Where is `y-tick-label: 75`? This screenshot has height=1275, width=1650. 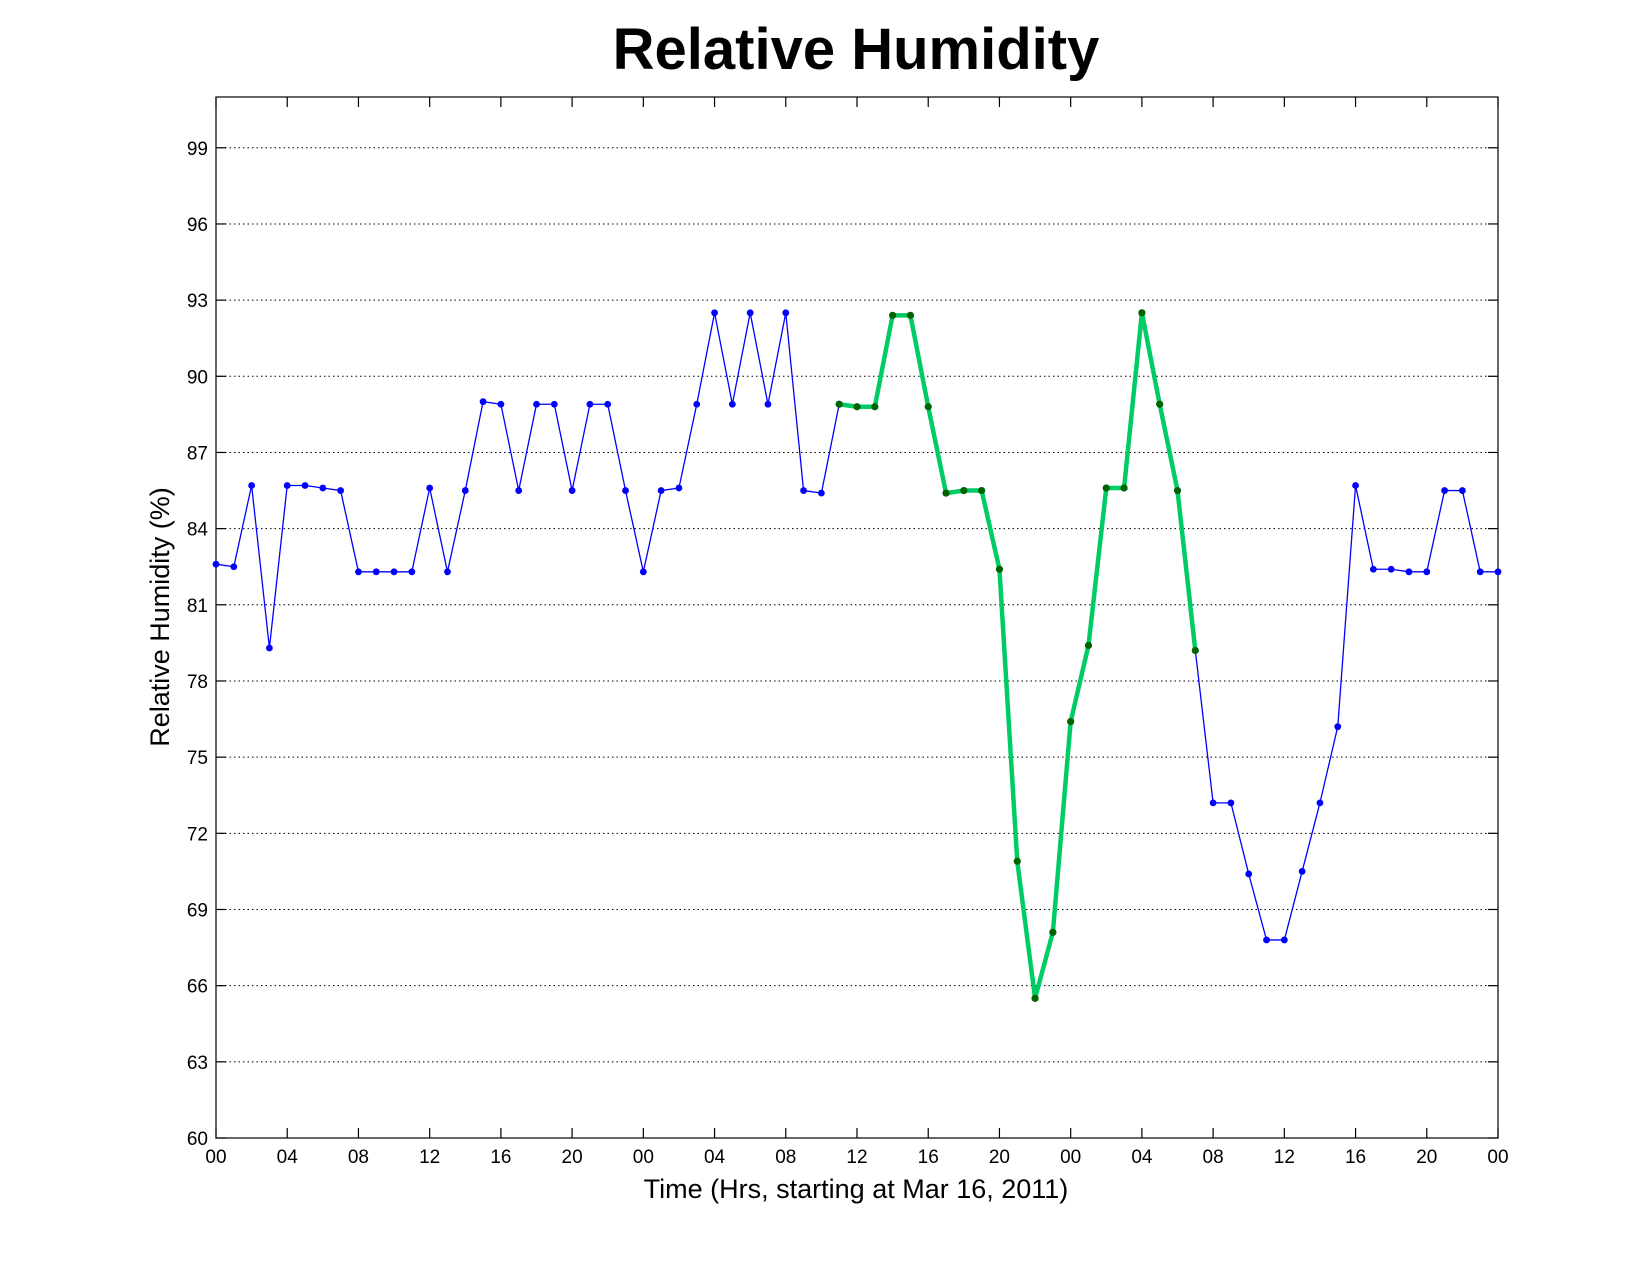 y-tick-label: 75 is located at coordinates (197, 758).